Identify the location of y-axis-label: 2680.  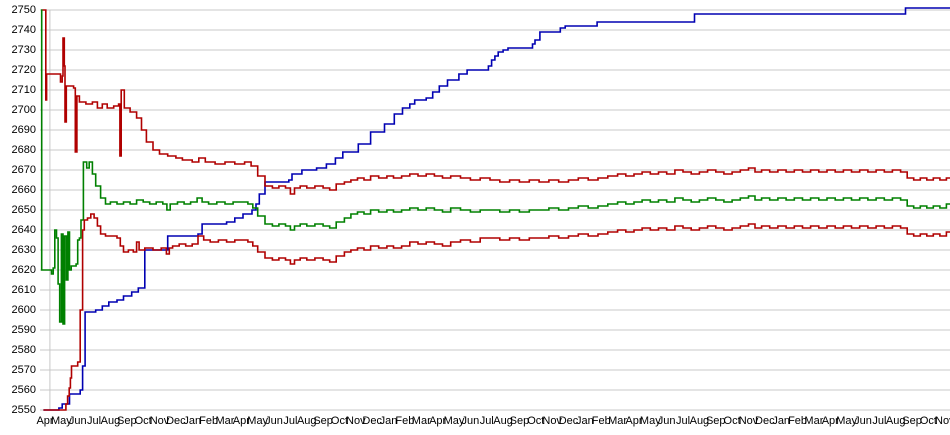
(23, 150).